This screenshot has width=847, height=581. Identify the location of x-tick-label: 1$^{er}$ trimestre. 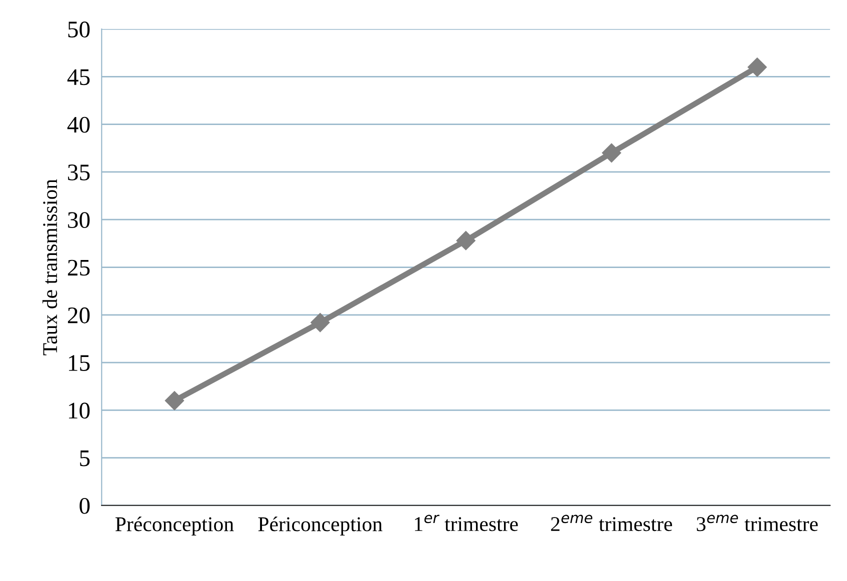
(466, 523).